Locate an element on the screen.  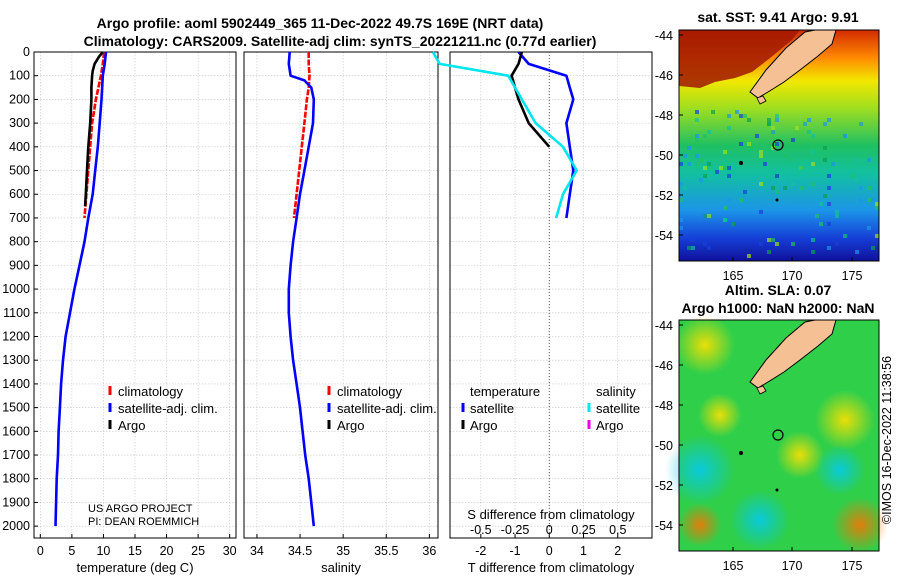
map-lat-label: -54 is located at coordinates (664, 236).